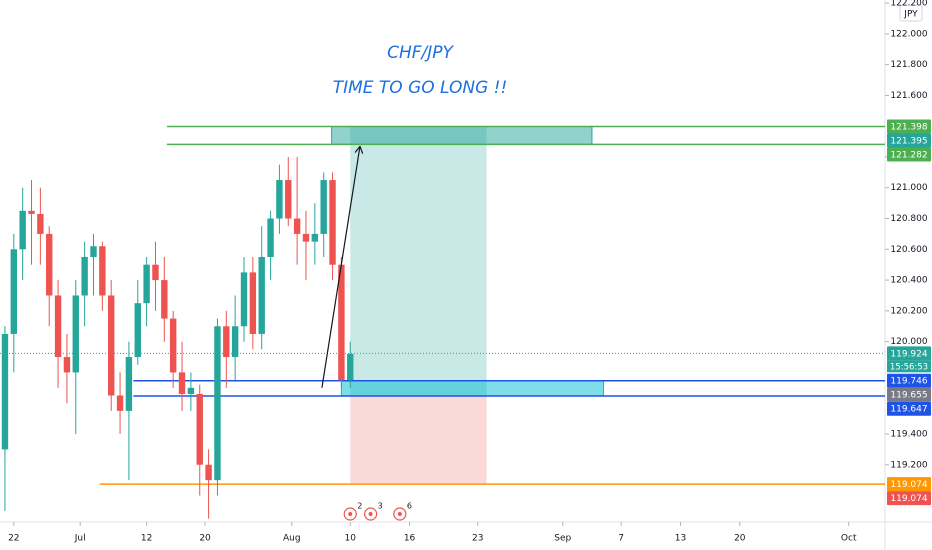 The height and width of the screenshot is (550, 932). What do you see at coordinates (908, 342) in the screenshot?
I see `y-tick-label: 120.000` at bounding box center [908, 342].